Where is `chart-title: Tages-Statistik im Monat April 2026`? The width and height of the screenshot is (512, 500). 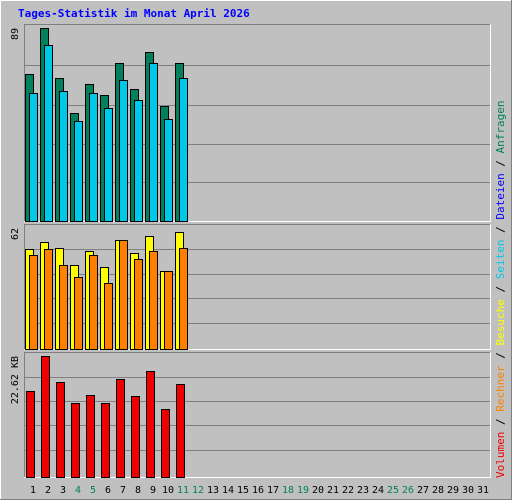
chart-title: Tages-Statistik im Monat April 2026 is located at coordinates (134, 13).